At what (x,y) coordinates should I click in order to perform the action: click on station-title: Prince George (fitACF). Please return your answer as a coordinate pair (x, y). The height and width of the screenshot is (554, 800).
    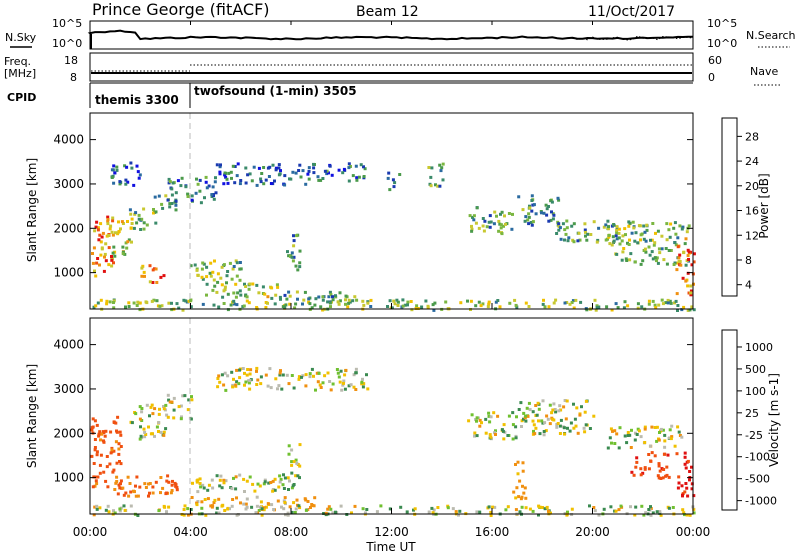
    Looking at the image, I should click on (181, 9).